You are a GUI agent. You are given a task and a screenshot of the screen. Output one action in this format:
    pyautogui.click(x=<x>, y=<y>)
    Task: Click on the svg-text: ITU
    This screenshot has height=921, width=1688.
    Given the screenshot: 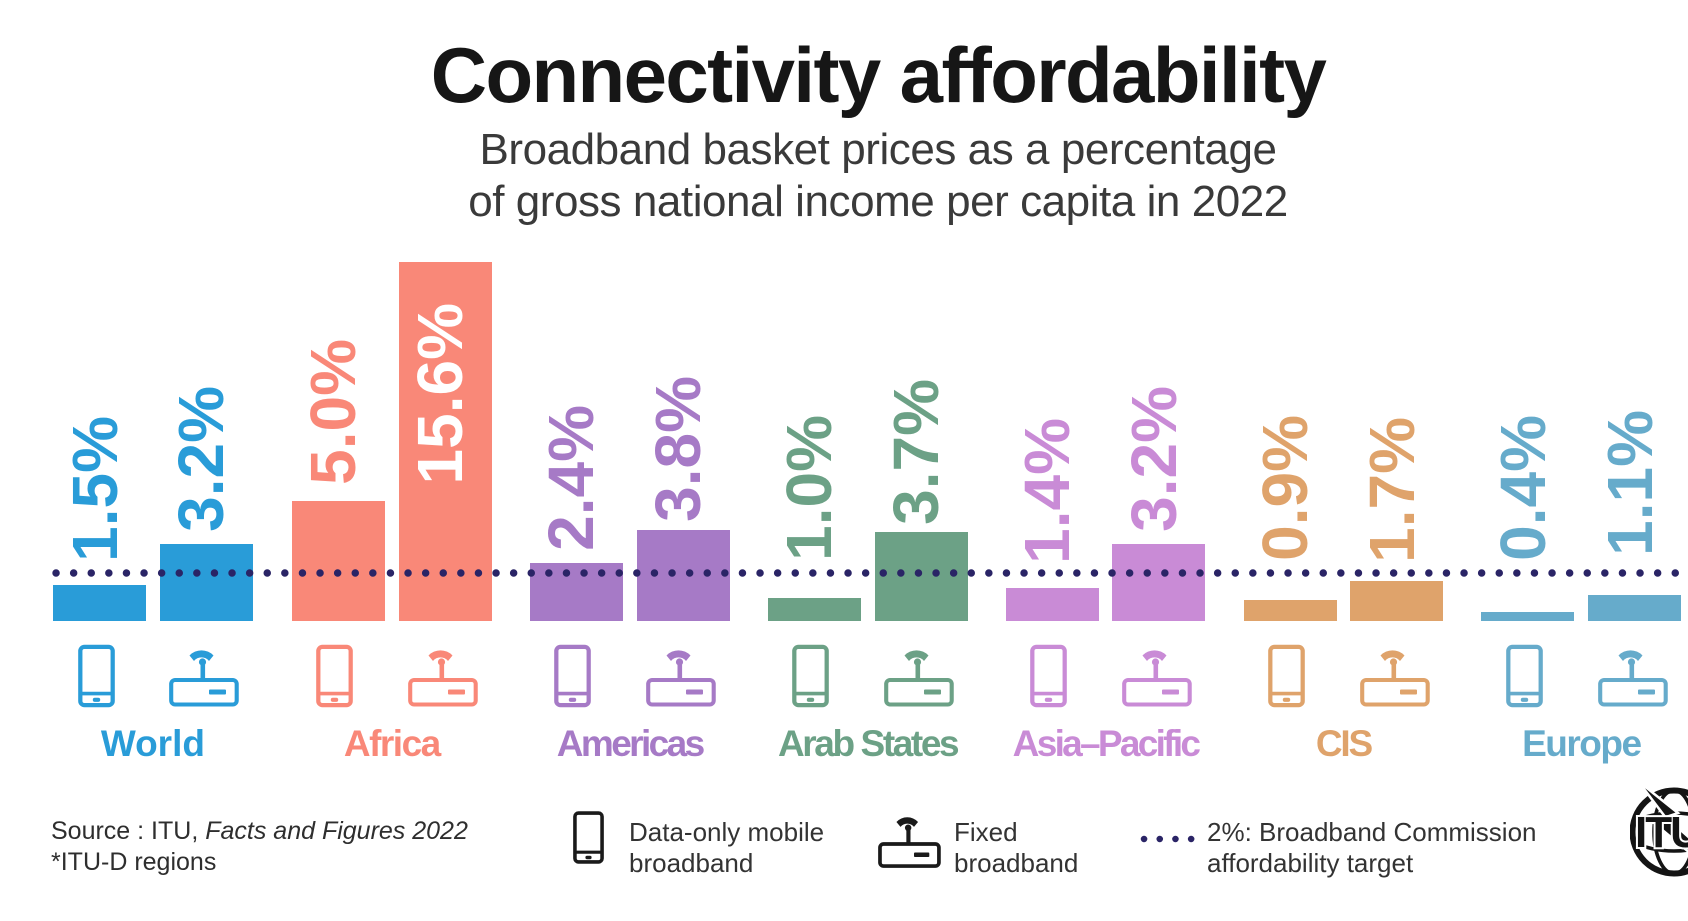 What is the action you would take?
    pyautogui.click(x=1661, y=832)
    